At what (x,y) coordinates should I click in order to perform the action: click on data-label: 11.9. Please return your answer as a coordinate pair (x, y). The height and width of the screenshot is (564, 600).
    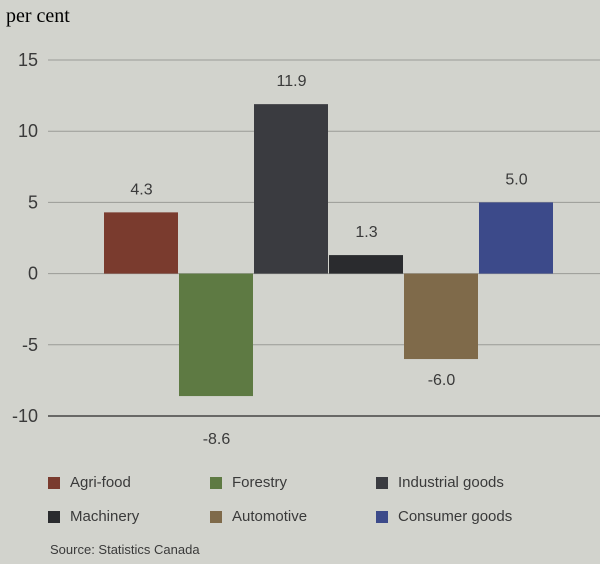
    Looking at the image, I should click on (292, 81).